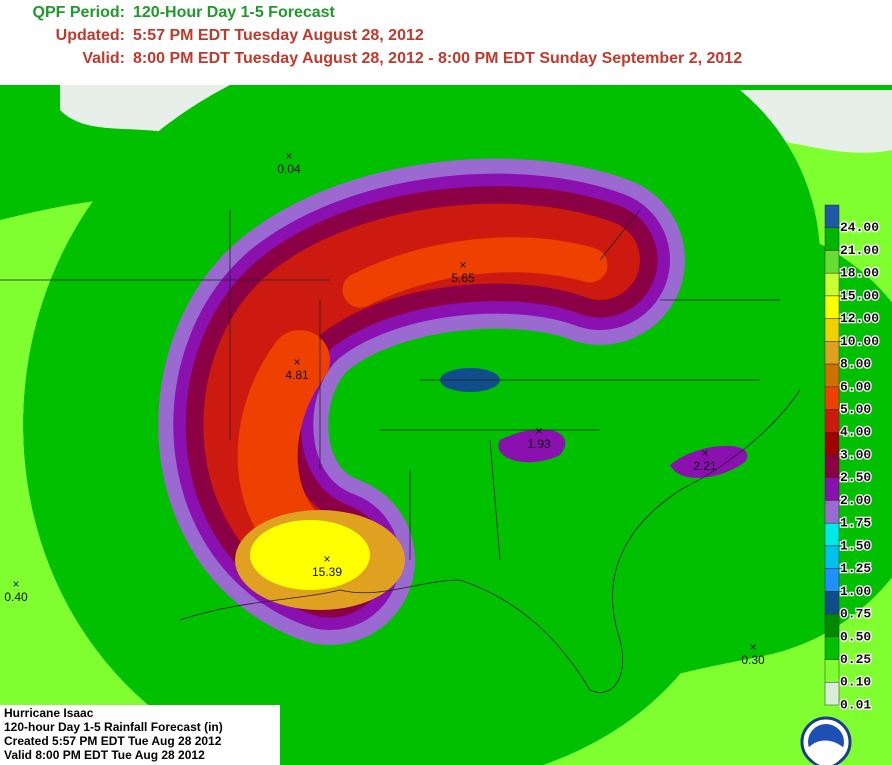 This screenshot has width=892, height=765. I want to click on caption-line: Valid 8:00 PM EDT Tue Aug 28 2012, so click(104, 755).